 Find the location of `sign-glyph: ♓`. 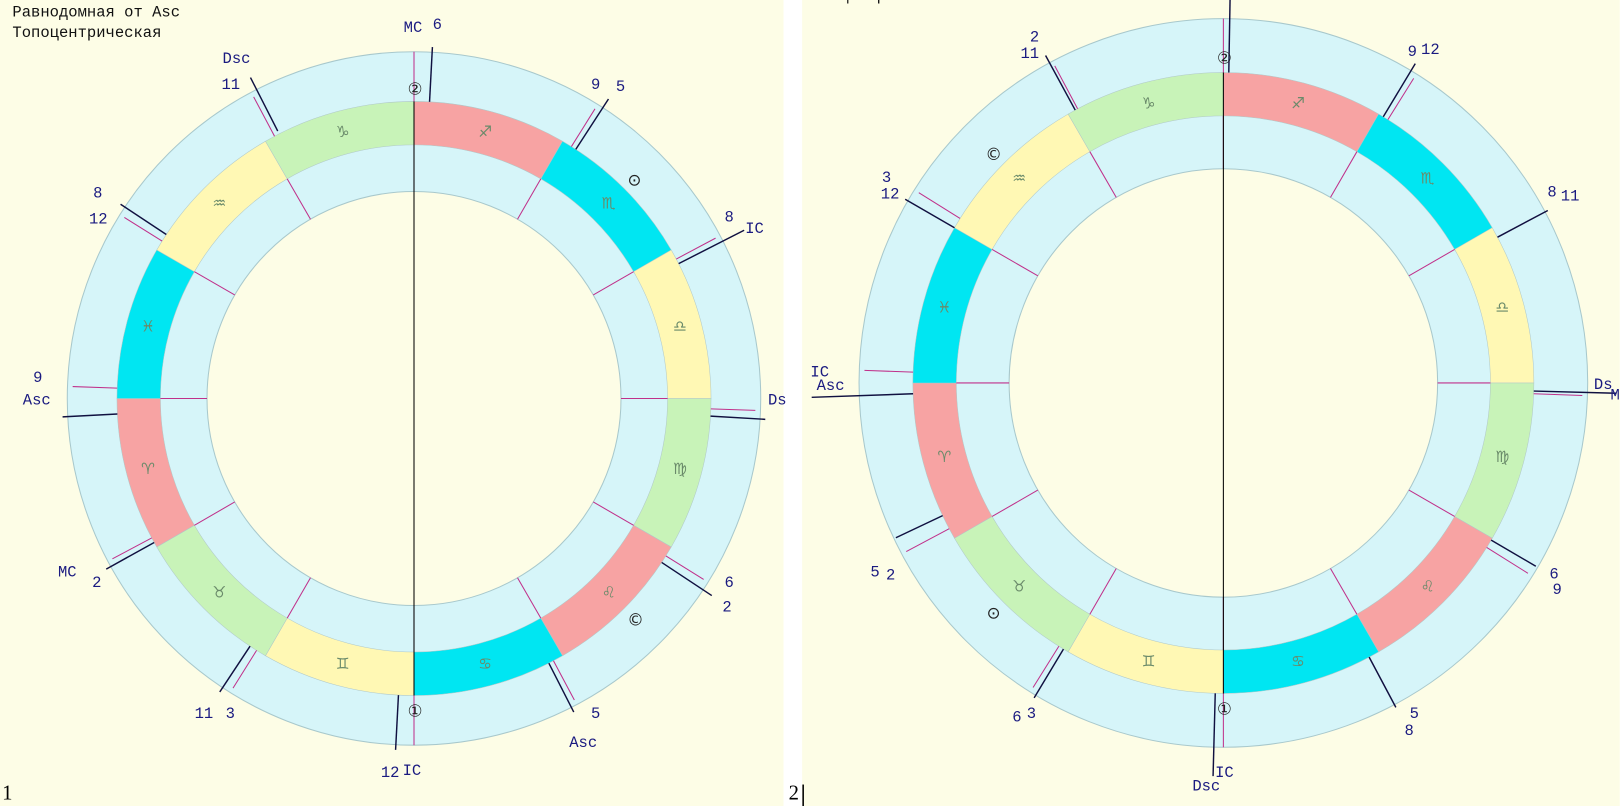

sign-glyph: ♓ is located at coordinates (944, 308).